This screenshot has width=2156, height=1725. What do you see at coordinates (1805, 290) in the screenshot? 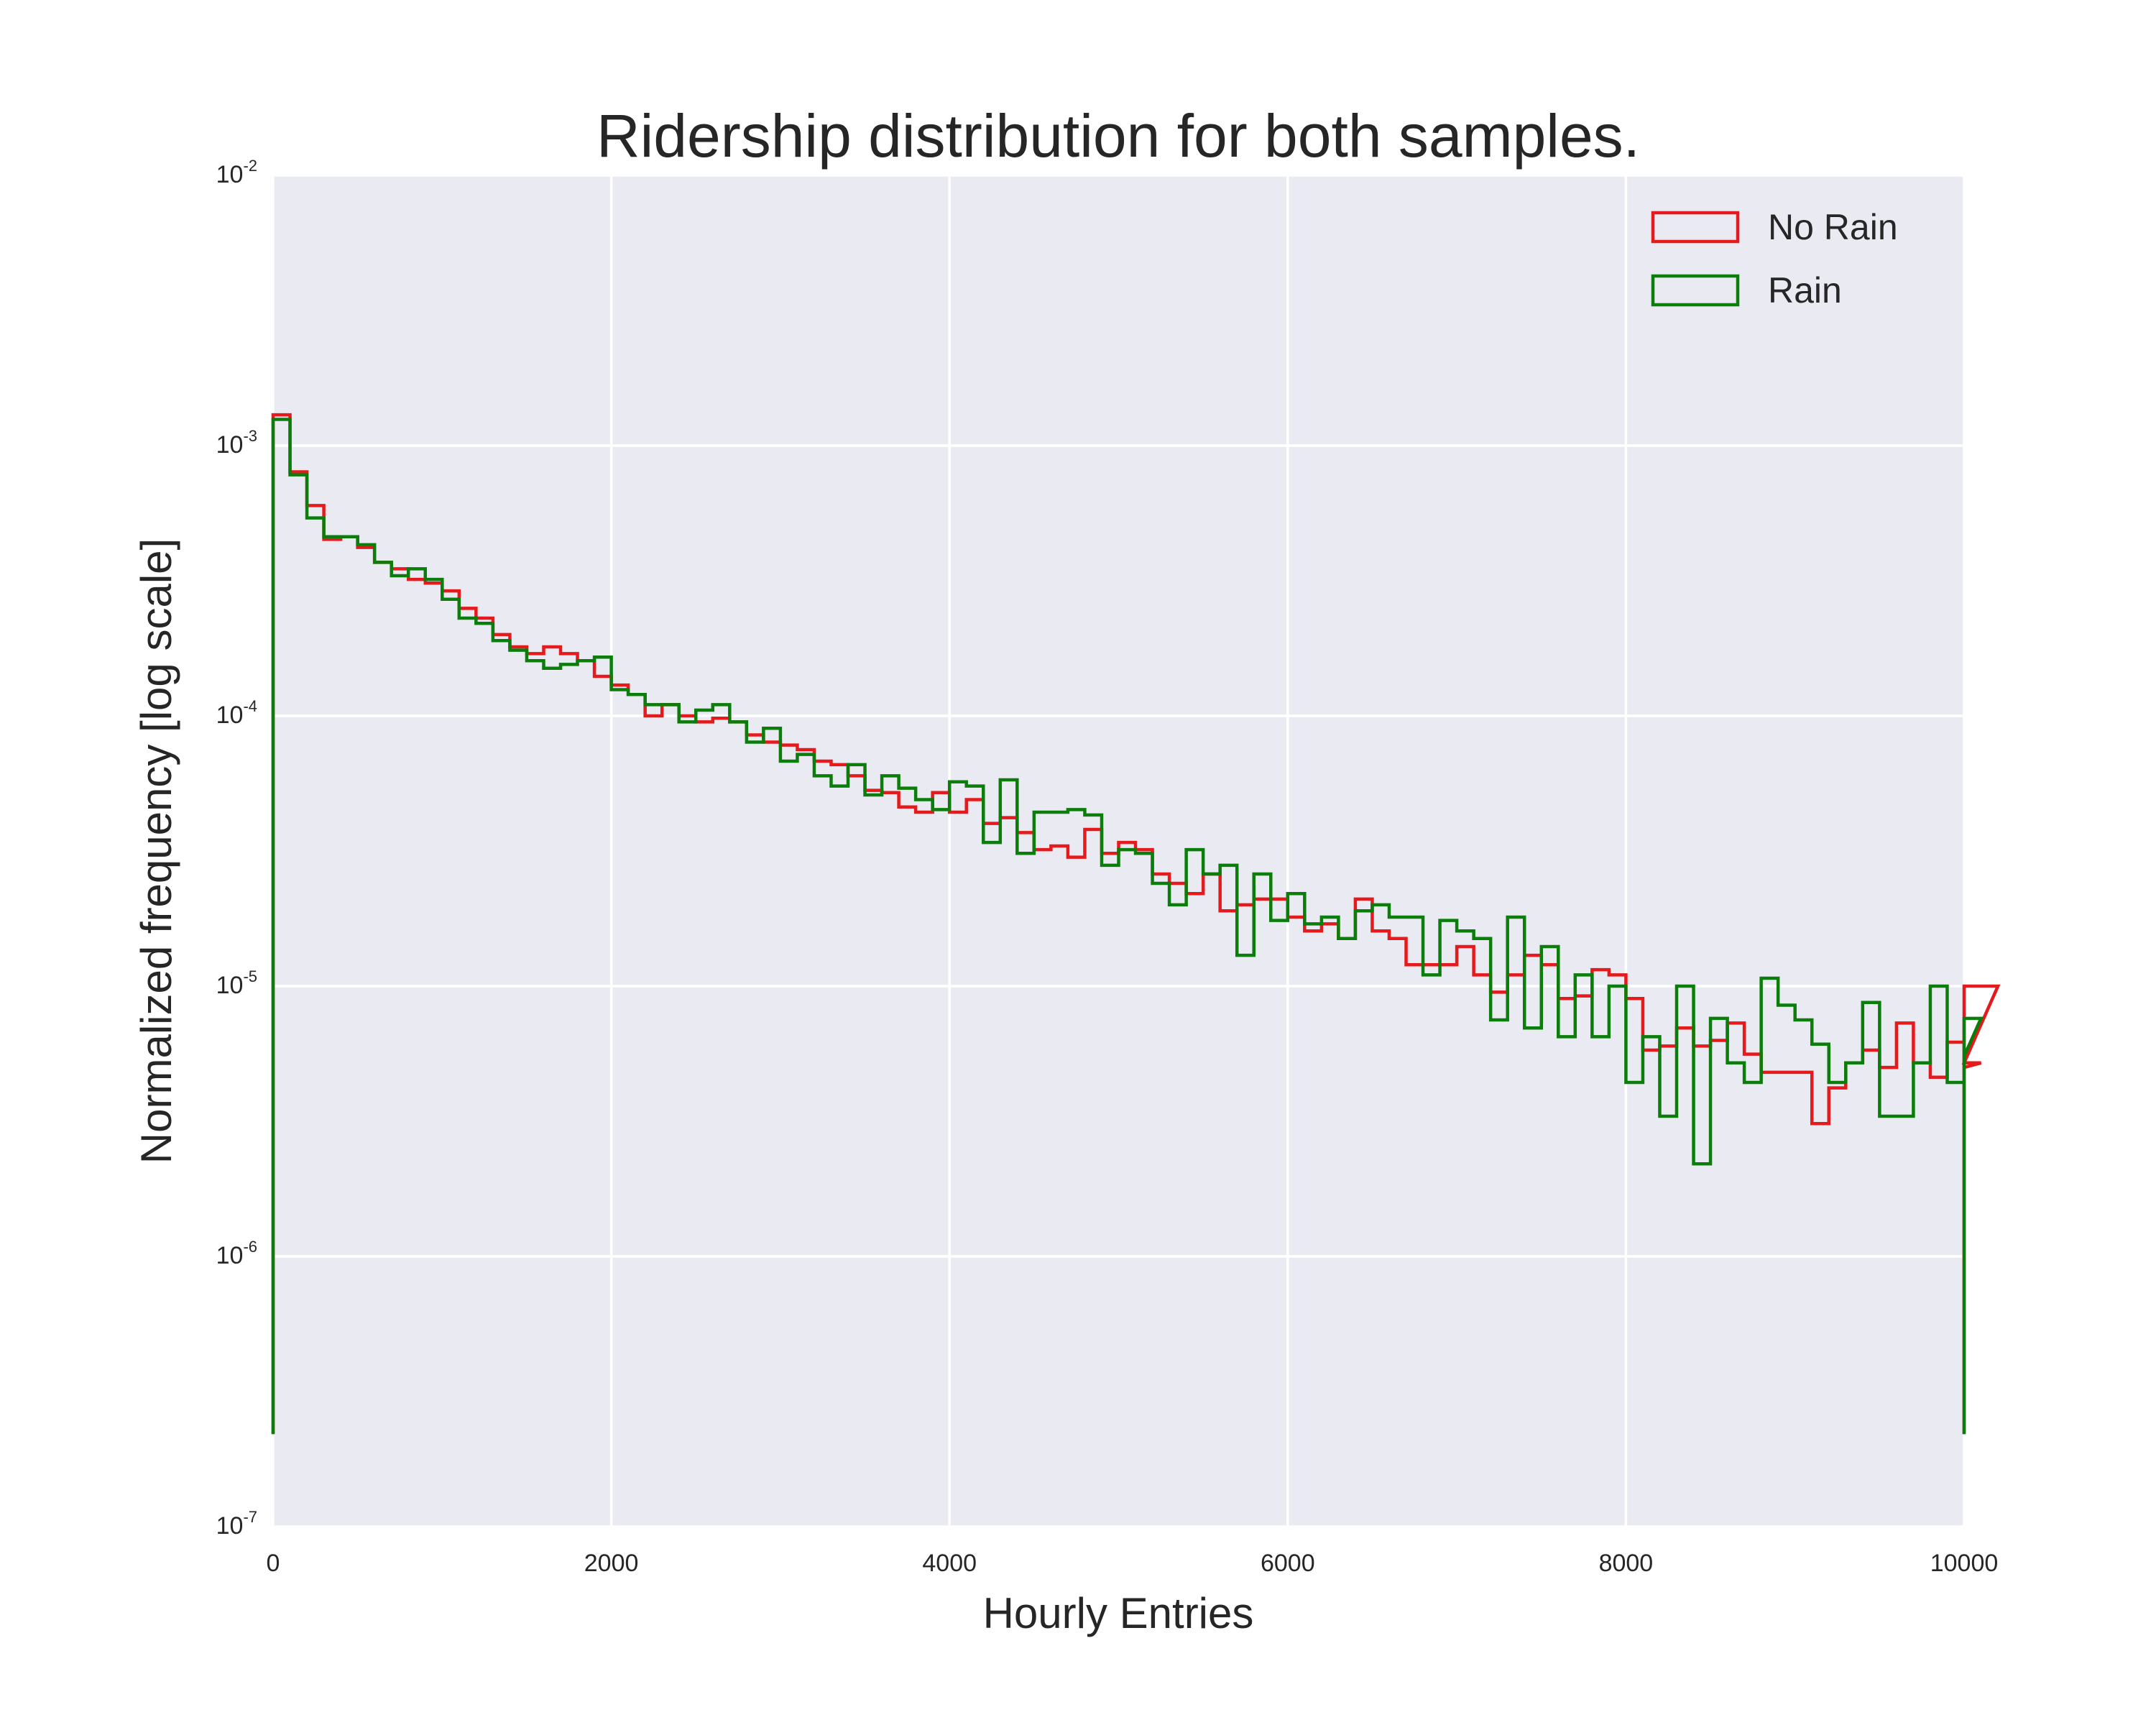
I see `legend-label-rain: Rain` at bounding box center [1805, 290].